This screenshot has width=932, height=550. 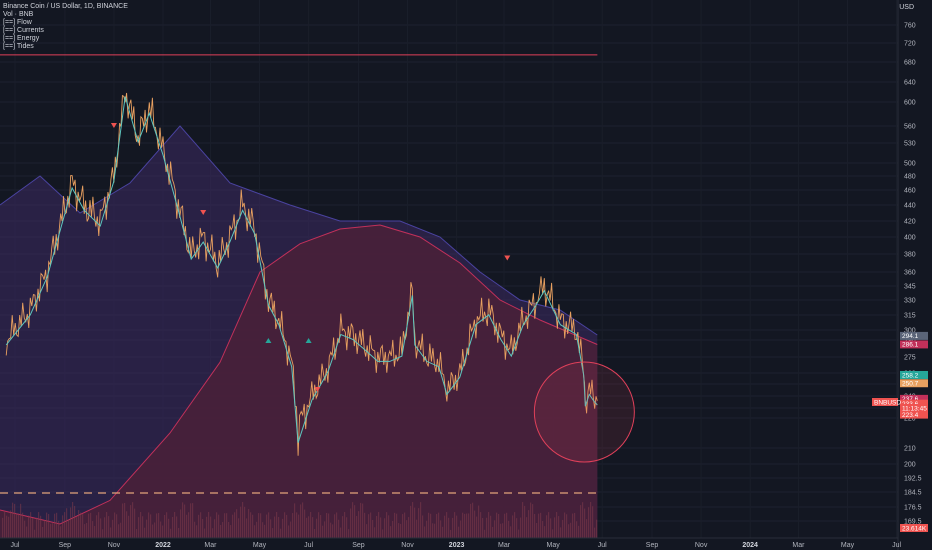 I want to click on legend-indicator-energy: [==] Energy, so click(x=21, y=38).